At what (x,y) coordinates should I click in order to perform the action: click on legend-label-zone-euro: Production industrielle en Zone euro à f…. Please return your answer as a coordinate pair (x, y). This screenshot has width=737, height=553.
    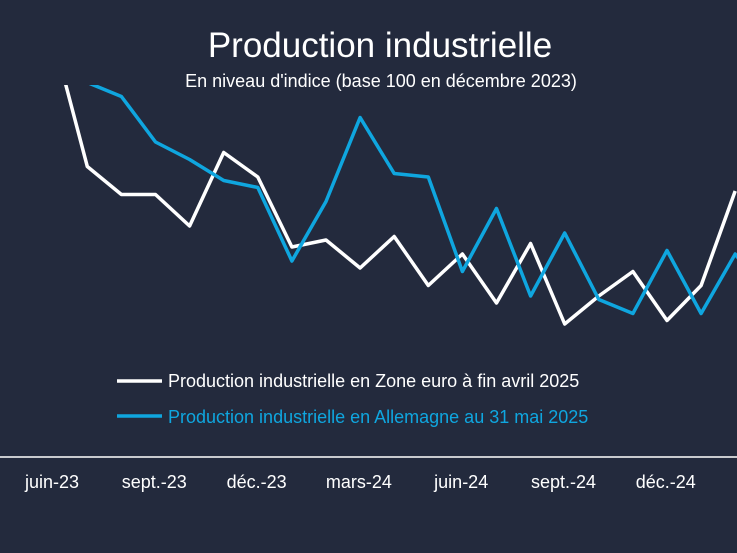
    Looking at the image, I should click on (373, 381).